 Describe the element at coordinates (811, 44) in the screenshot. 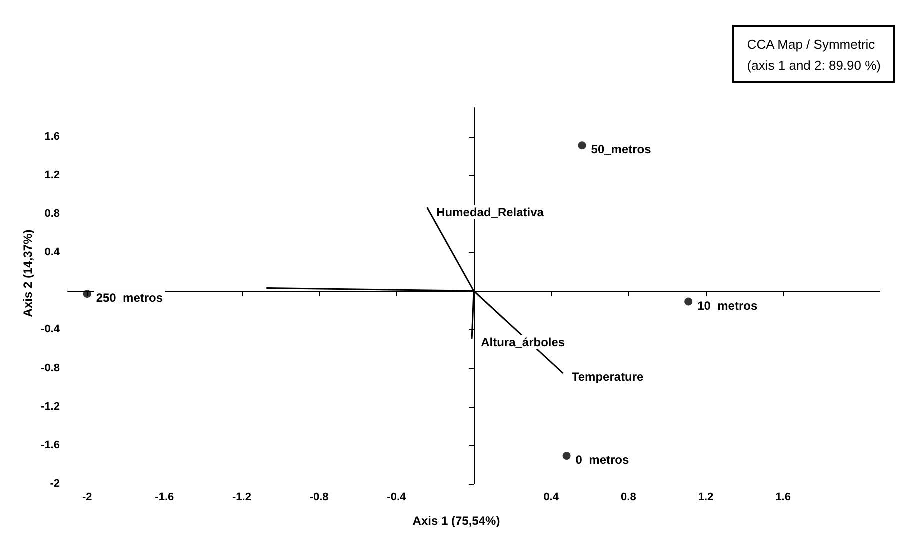

I see `chart-title: CCA Map / Symmetric` at that location.